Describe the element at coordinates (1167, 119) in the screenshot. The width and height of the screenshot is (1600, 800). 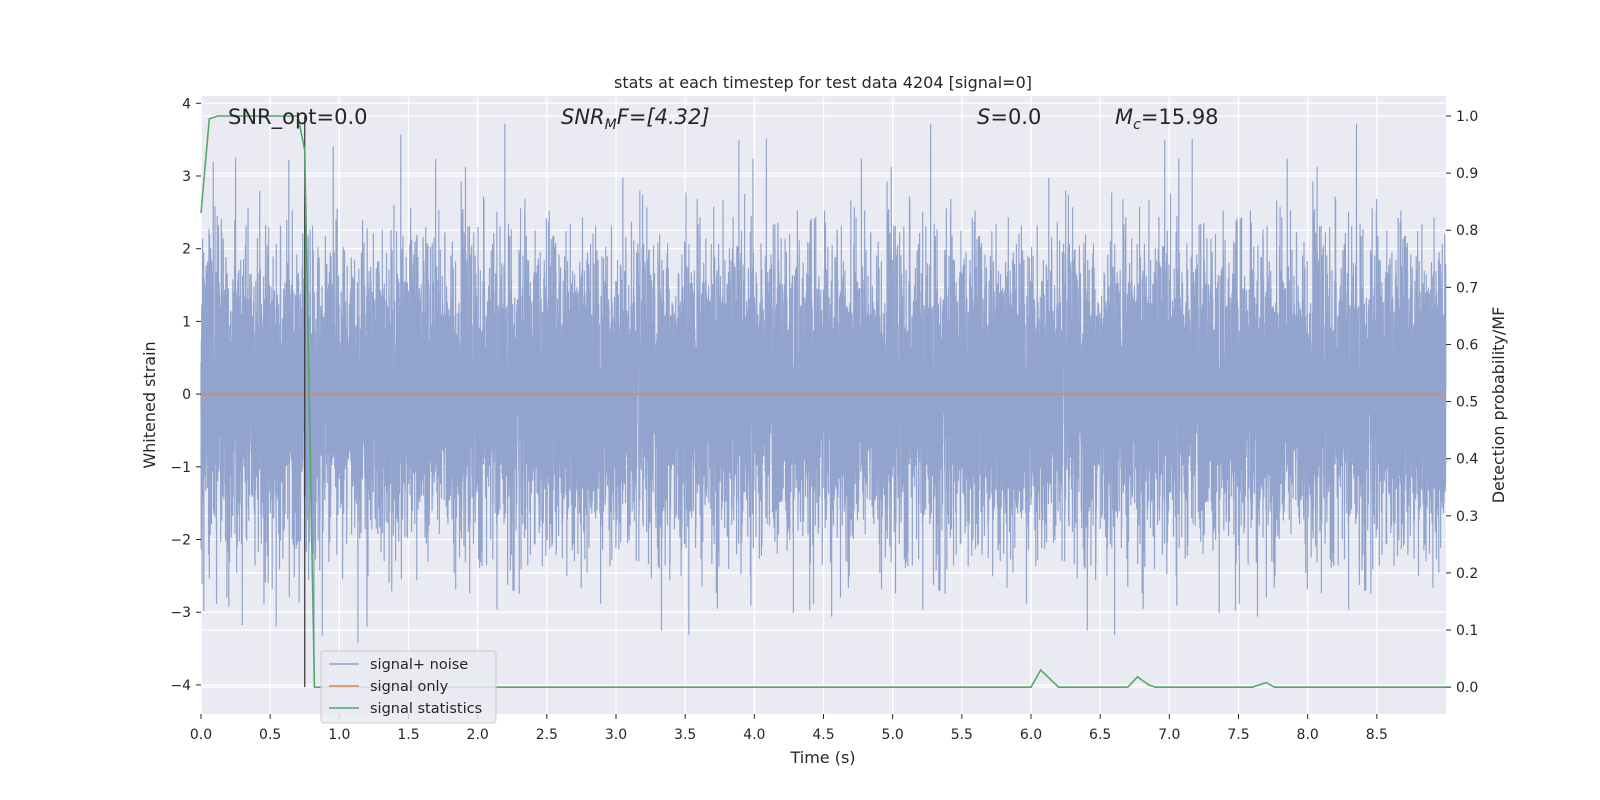
I see `annotation-mc: Mc=15.98` at that location.